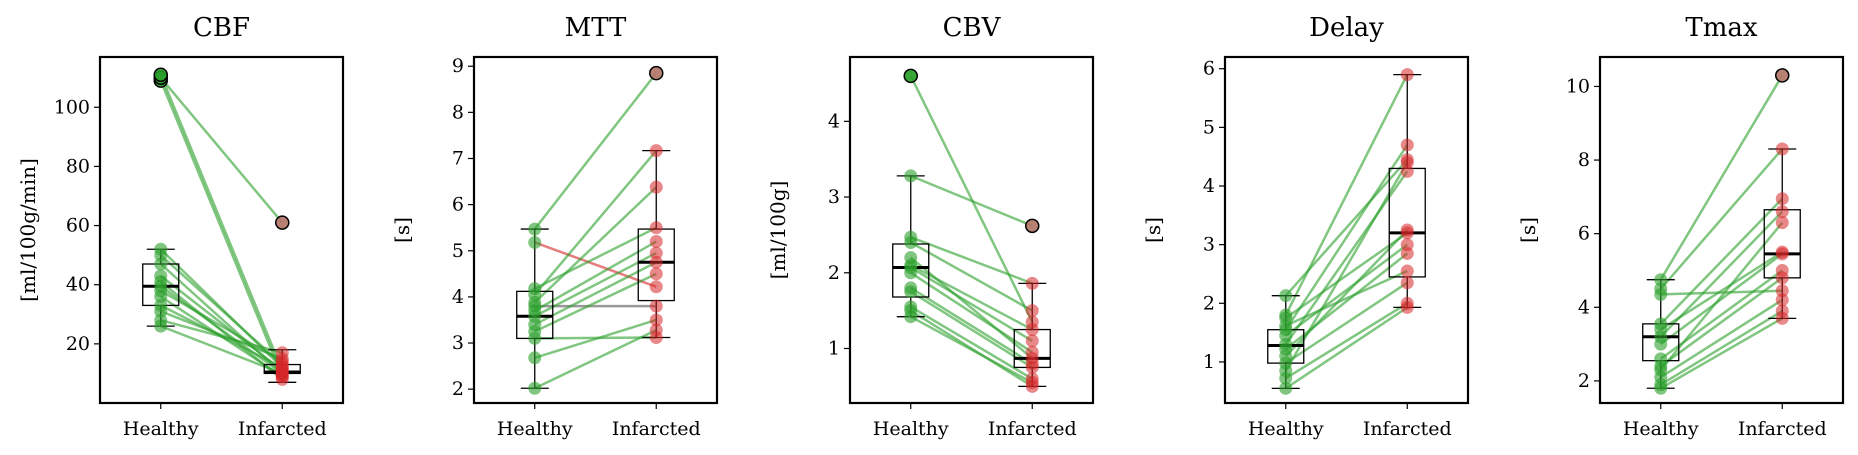 This screenshot has height=455, width=1858. Describe the element at coordinates (78, 285) in the screenshot. I see `cbf-ytick-label: 40` at that location.